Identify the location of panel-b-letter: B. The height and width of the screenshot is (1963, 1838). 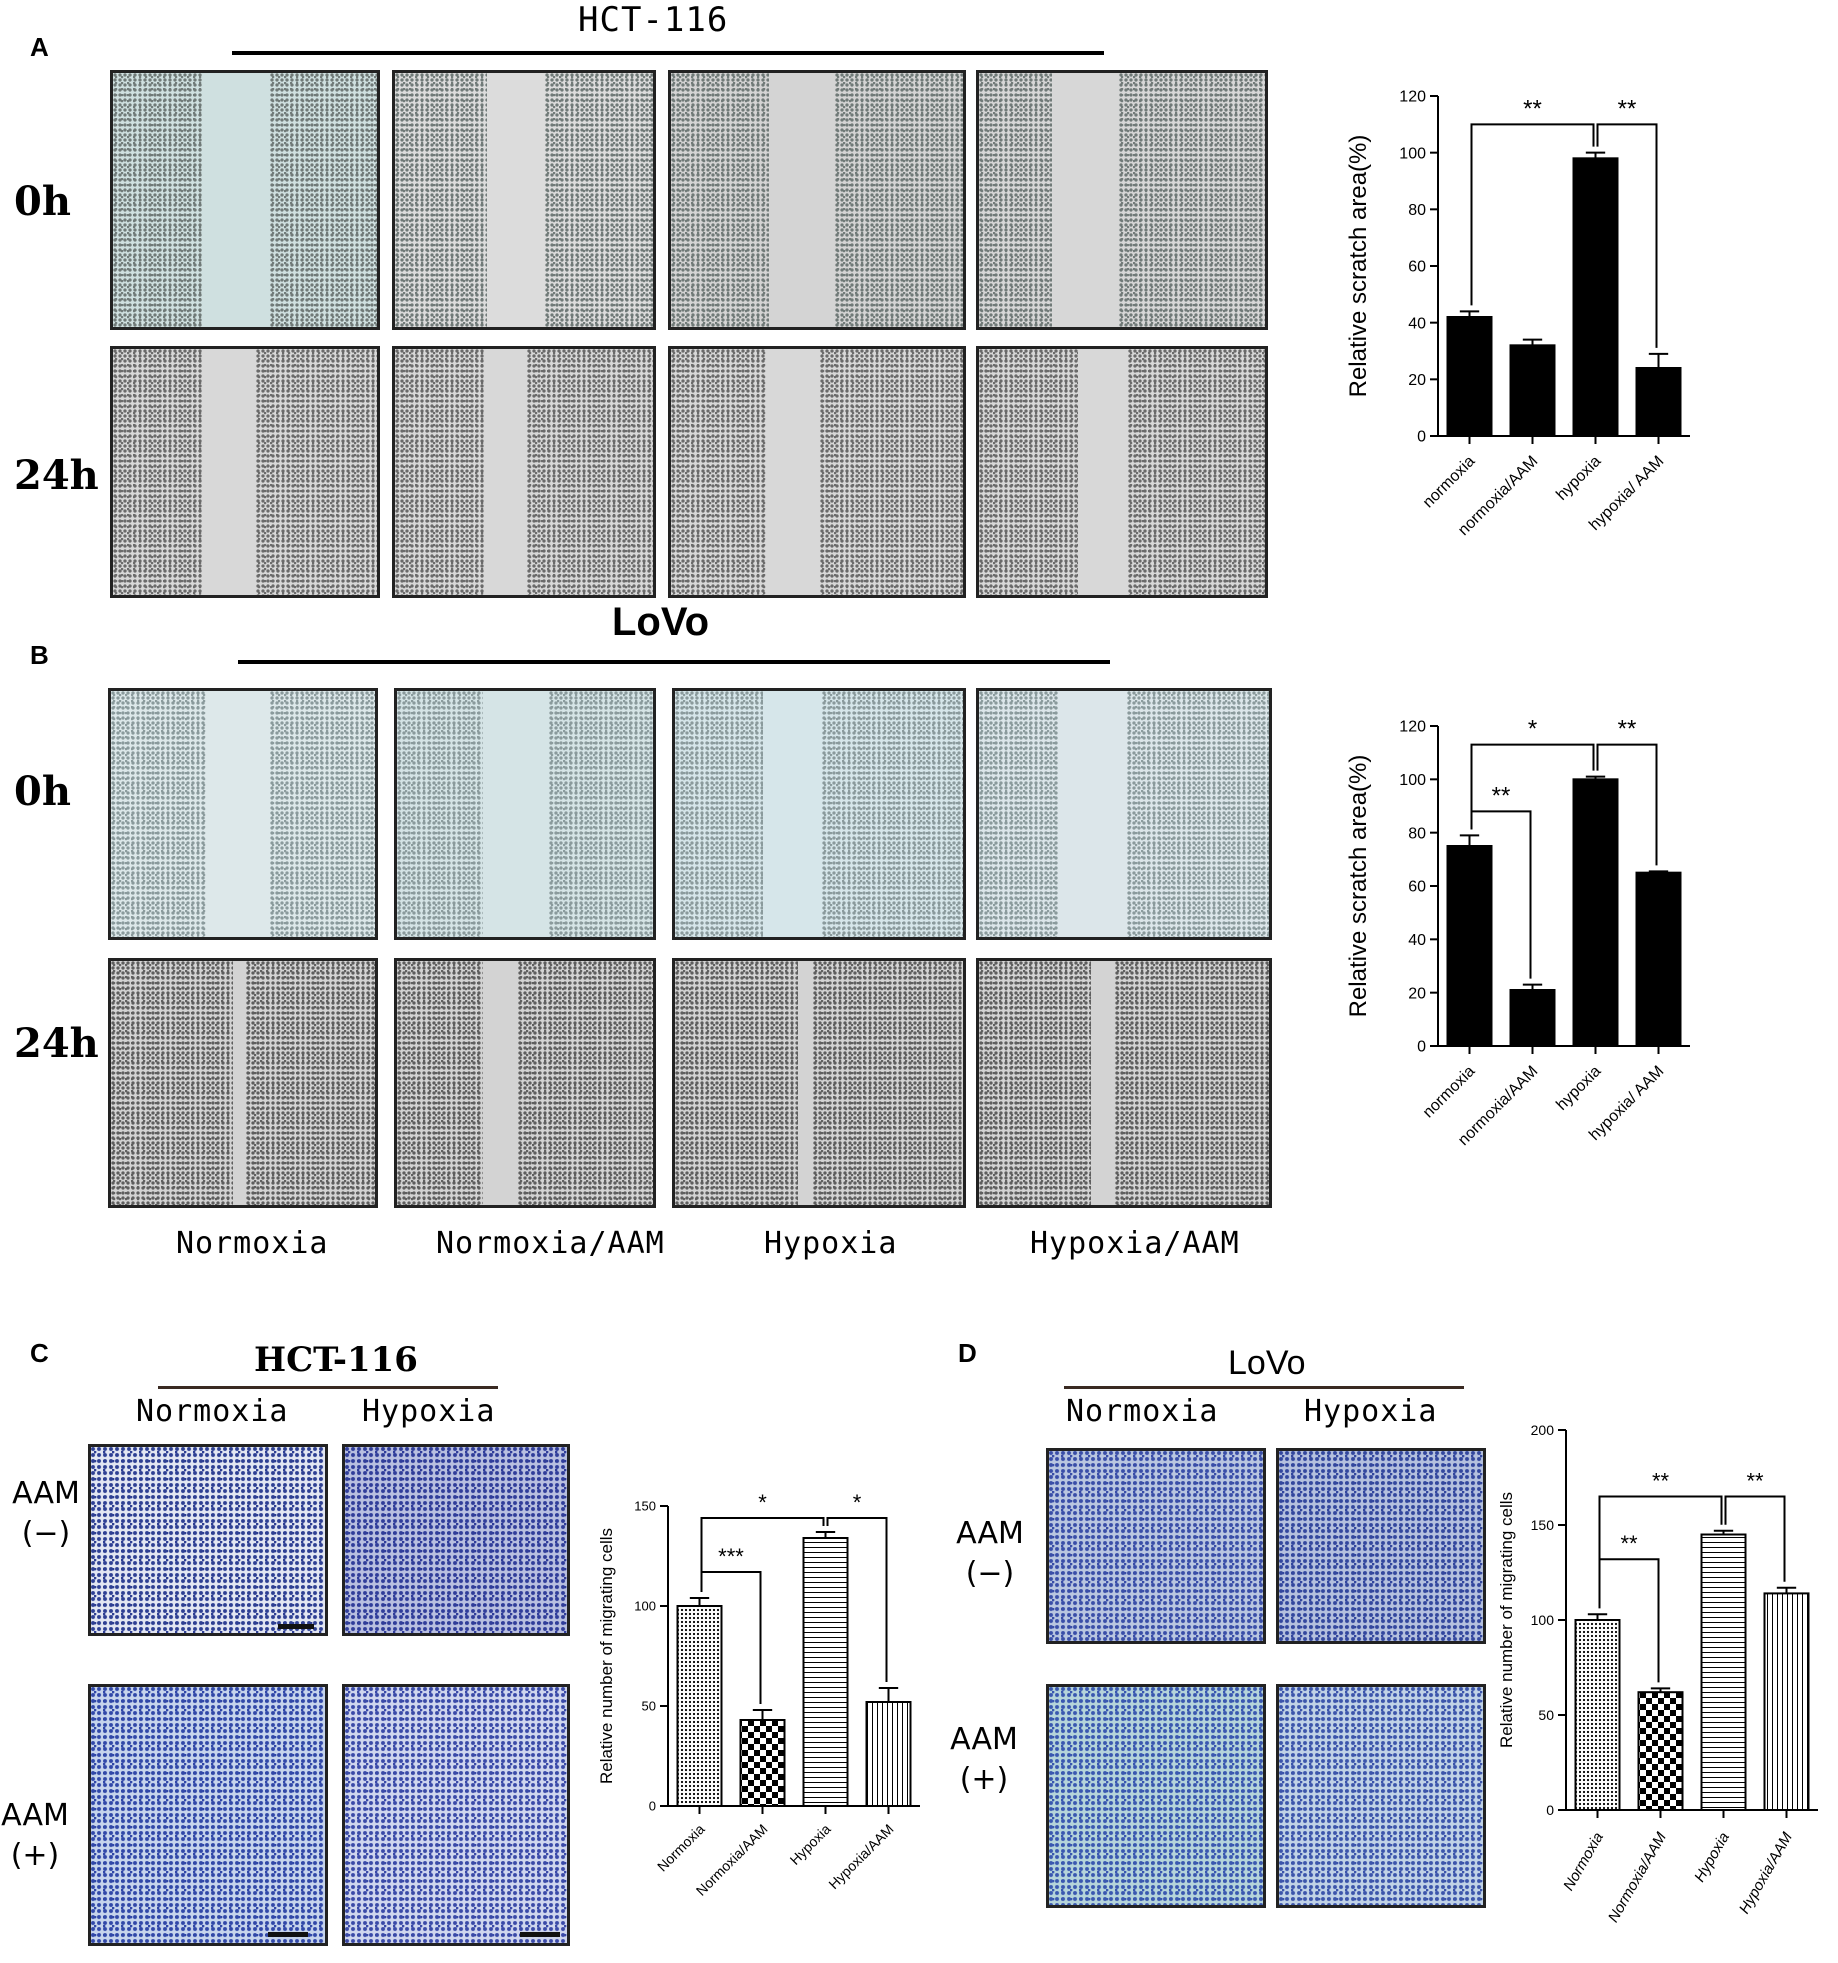
(39, 655).